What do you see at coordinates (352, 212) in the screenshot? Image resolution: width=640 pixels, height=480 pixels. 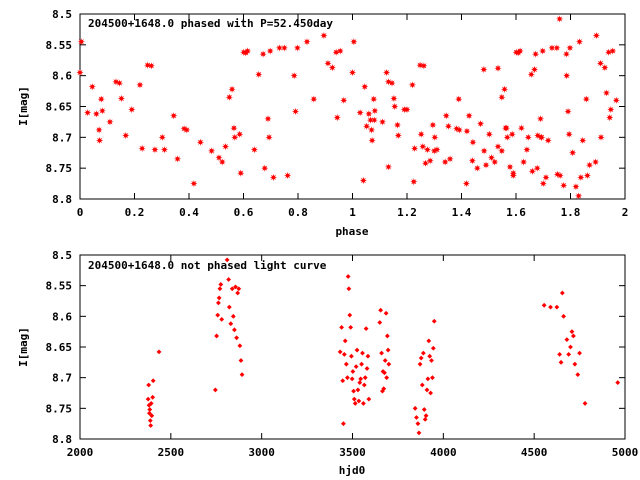 I see `x-tick-label: 1` at bounding box center [352, 212].